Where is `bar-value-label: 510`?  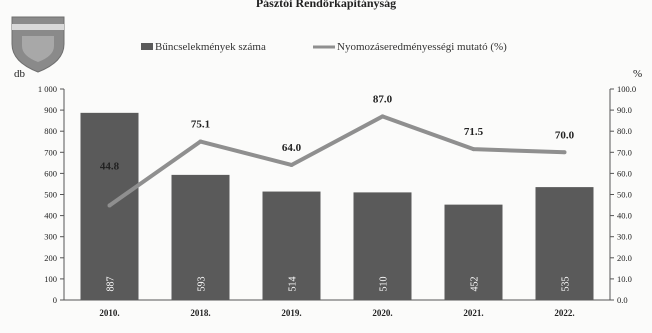
bar-value-label: 510 is located at coordinates (384, 284).